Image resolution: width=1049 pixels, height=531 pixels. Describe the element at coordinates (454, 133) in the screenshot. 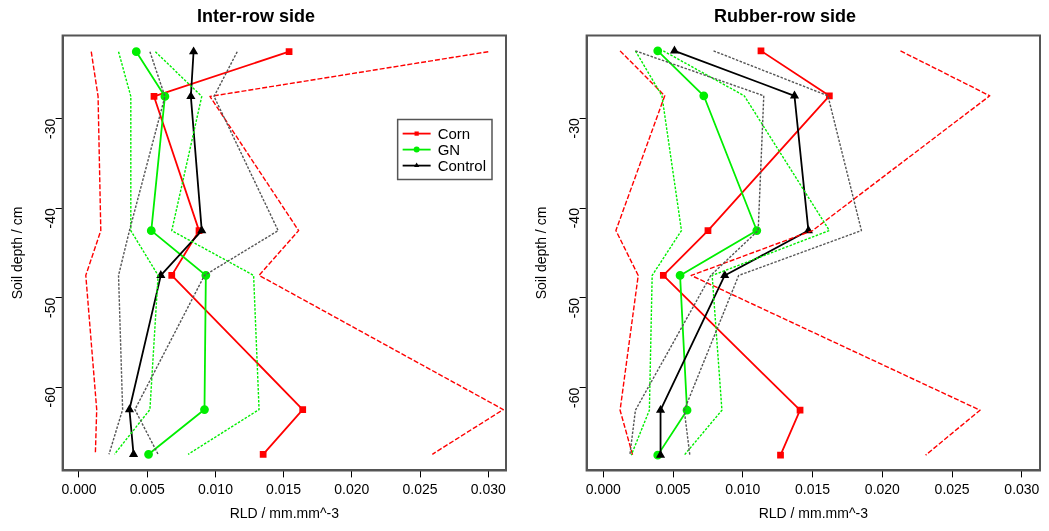

I see `legend-label: Corn` at that location.